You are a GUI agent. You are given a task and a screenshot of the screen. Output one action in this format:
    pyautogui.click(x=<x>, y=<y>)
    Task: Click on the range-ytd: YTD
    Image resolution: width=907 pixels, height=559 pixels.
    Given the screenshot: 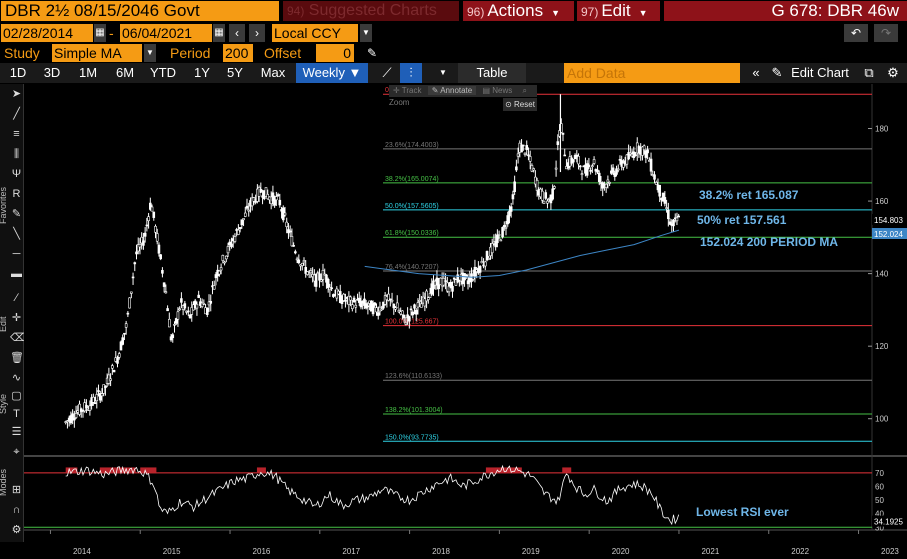 What is the action you would take?
    pyautogui.click(x=163, y=72)
    